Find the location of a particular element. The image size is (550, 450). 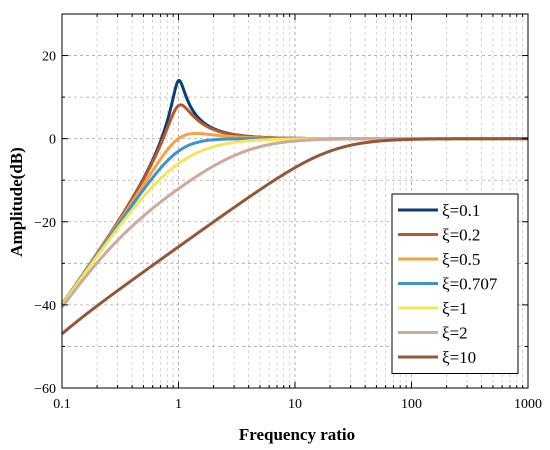

legend-label: ξ=0.5 is located at coordinates (461, 259).